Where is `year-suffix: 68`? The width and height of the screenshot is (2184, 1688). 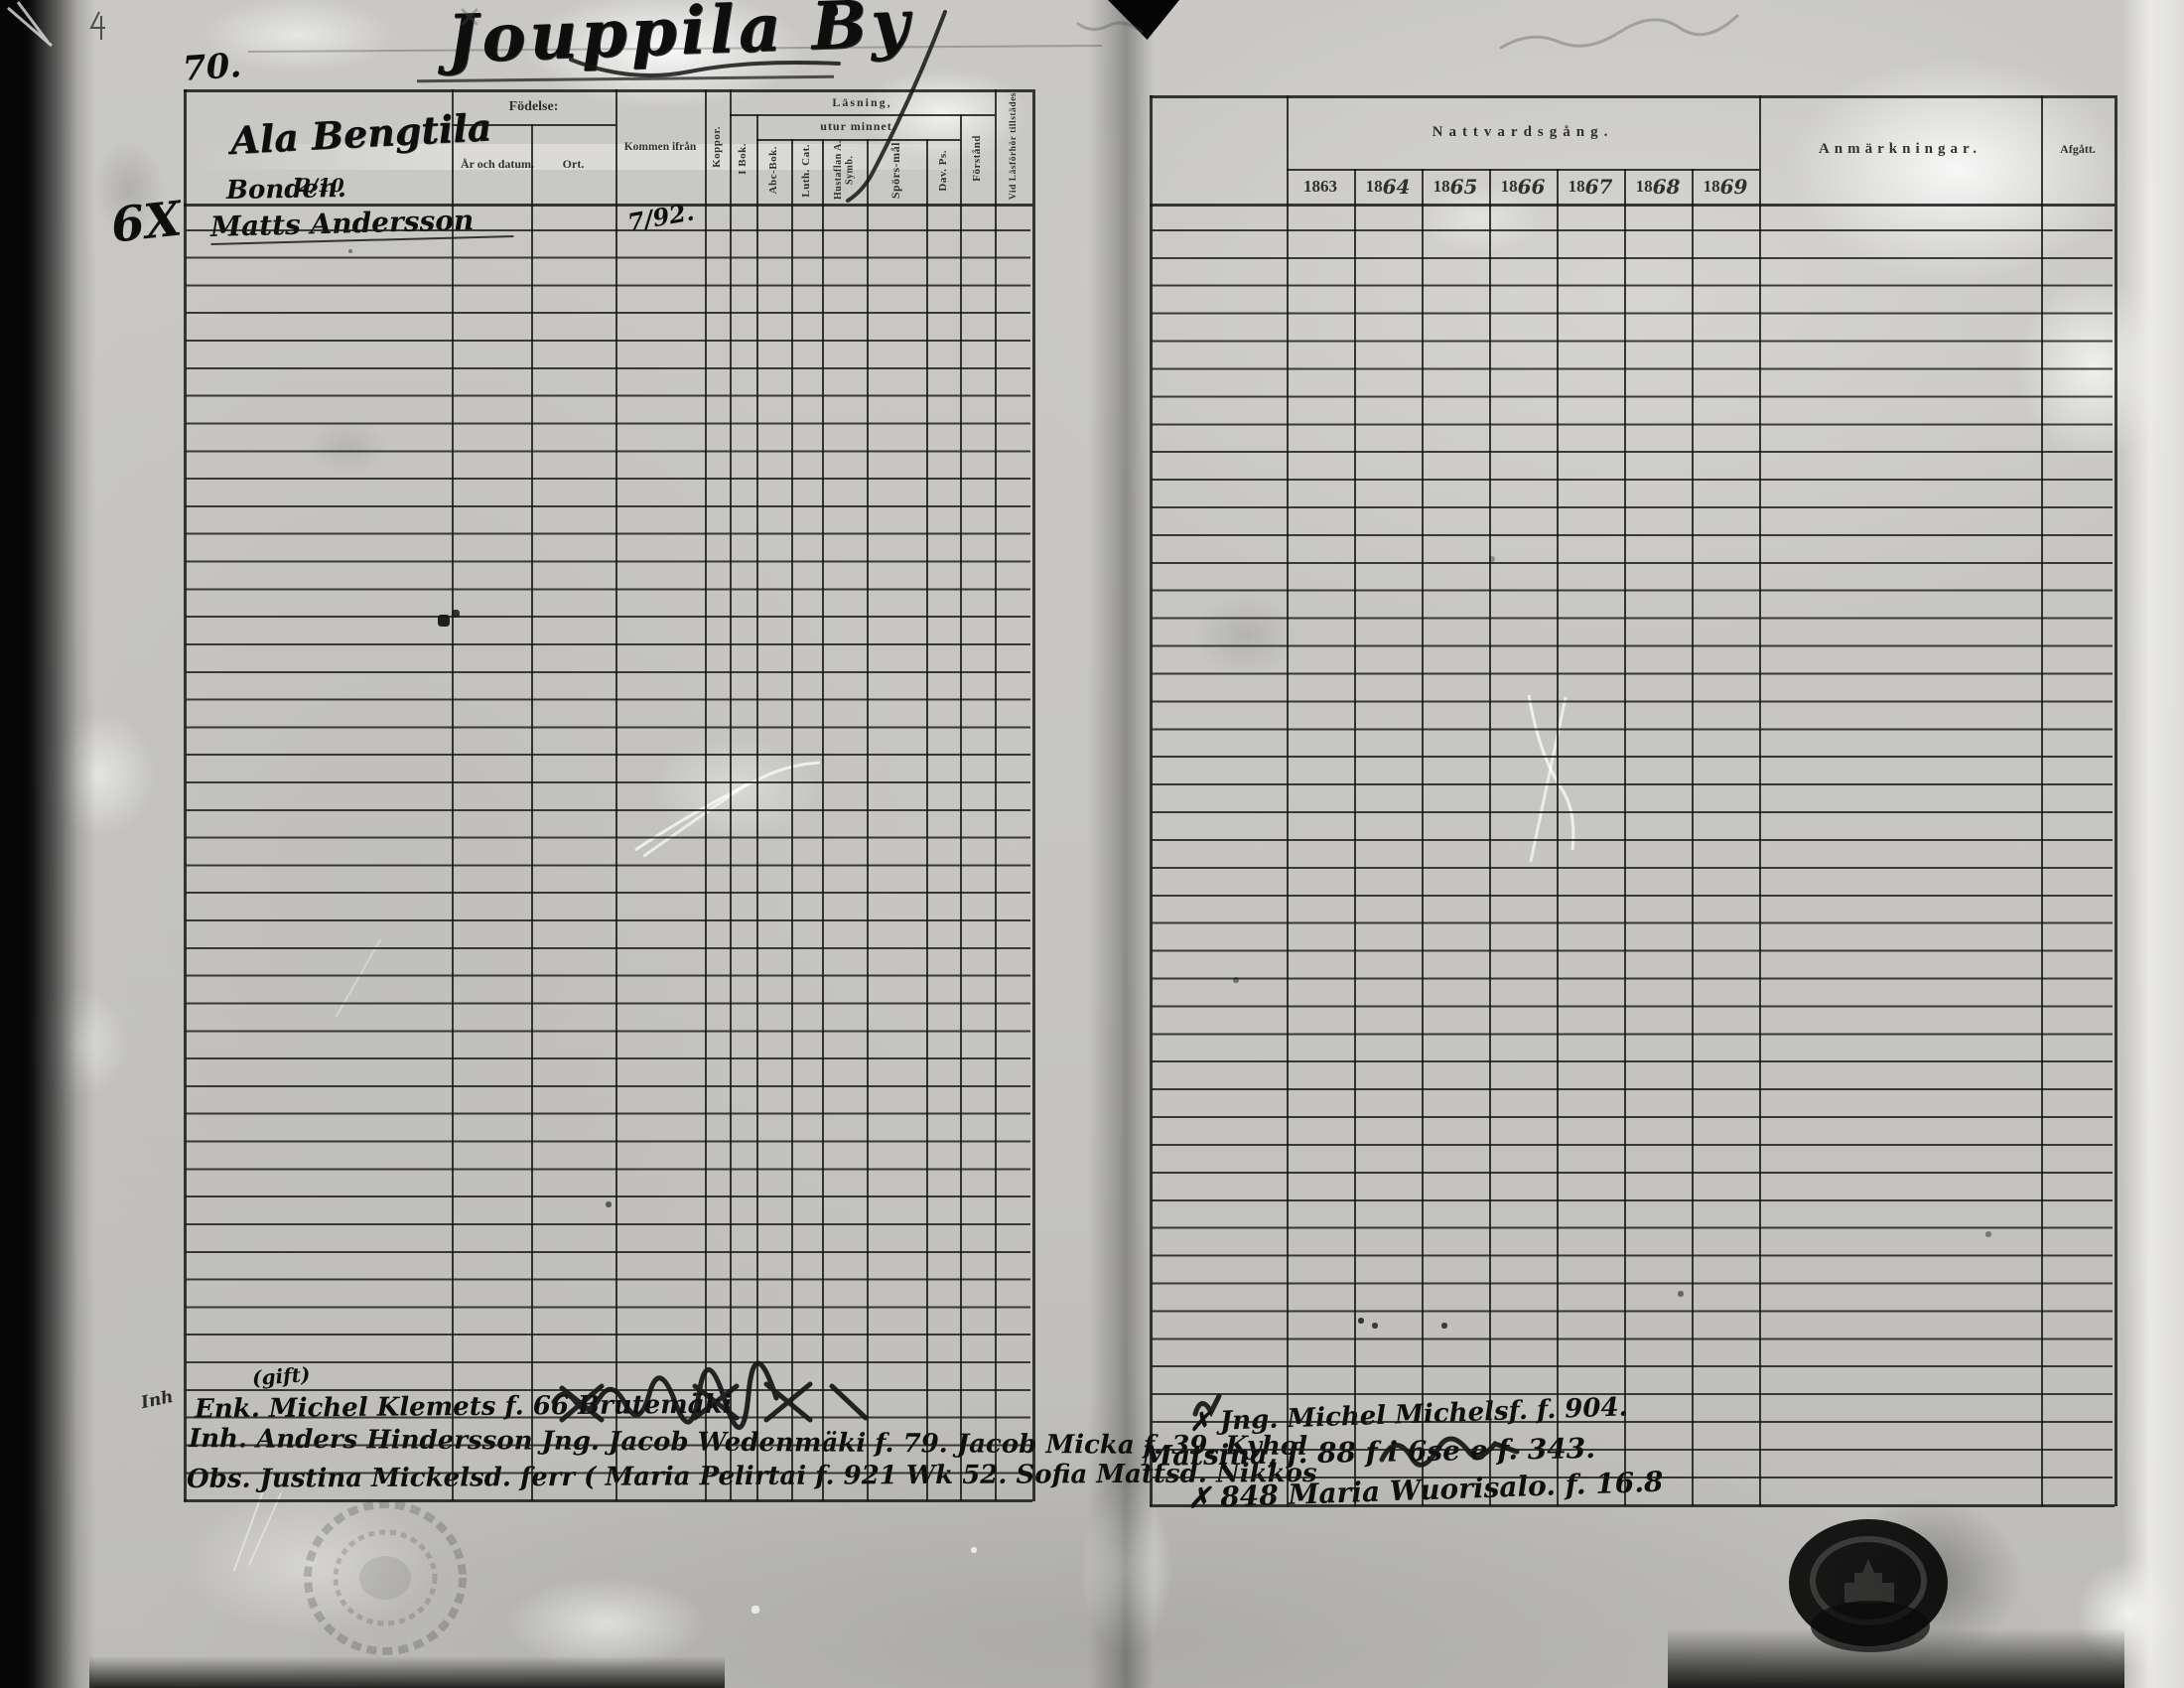
year-suffix: 68 is located at coordinates (1666, 186).